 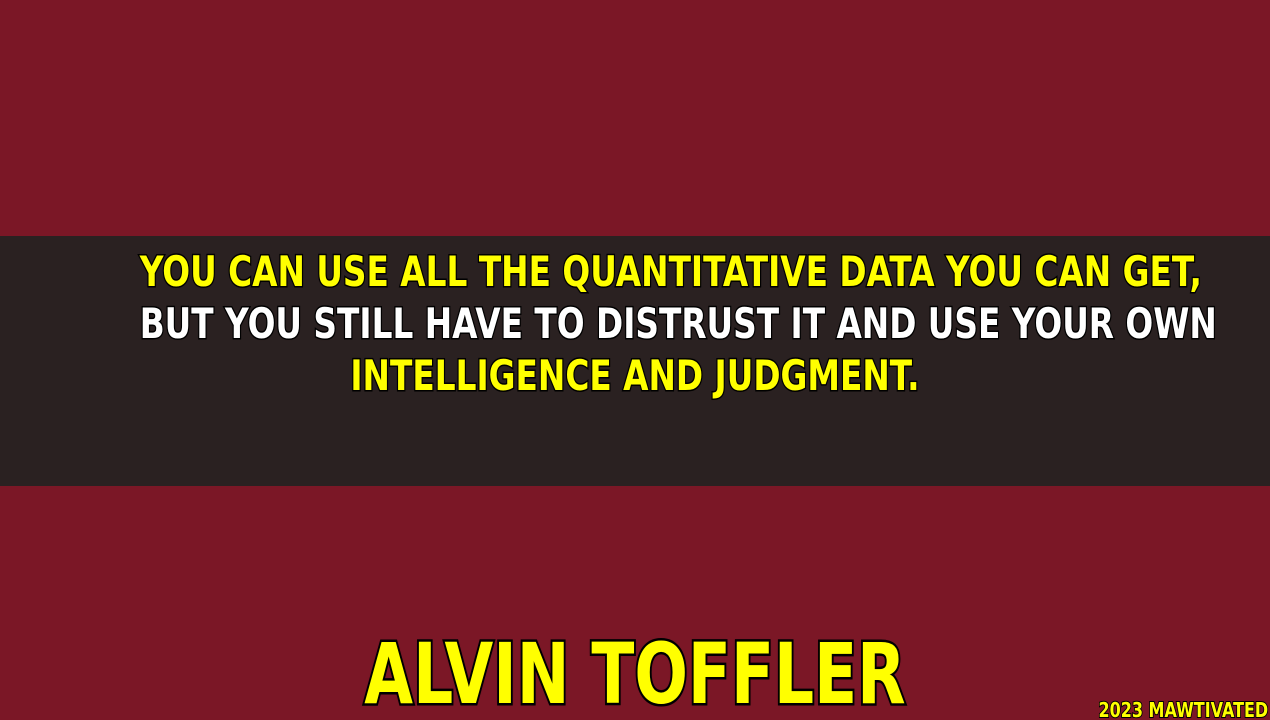 What do you see at coordinates (634, 671) in the screenshot?
I see `author-name: ALVIN TOFFLER` at bounding box center [634, 671].